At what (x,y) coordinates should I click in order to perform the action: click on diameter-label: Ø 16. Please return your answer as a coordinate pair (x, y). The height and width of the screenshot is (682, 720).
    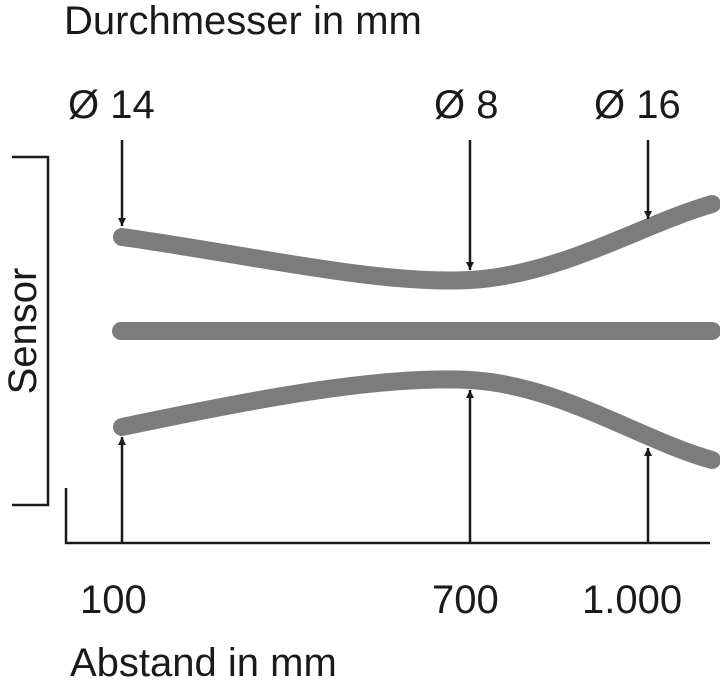
    Looking at the image, I should click on (637, 105).